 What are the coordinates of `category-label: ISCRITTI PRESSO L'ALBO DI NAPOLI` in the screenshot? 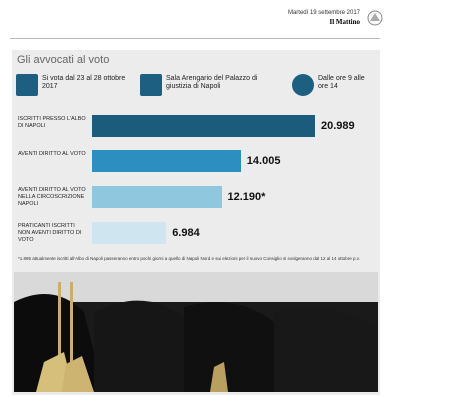 It's located at (52, 122).